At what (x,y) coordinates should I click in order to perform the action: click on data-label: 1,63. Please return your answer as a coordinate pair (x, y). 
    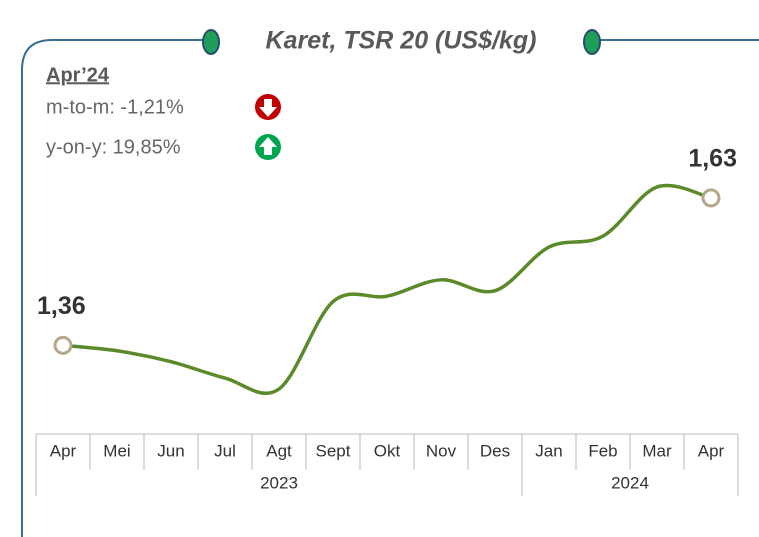
    Looking at the image, I should click on (712, 159).